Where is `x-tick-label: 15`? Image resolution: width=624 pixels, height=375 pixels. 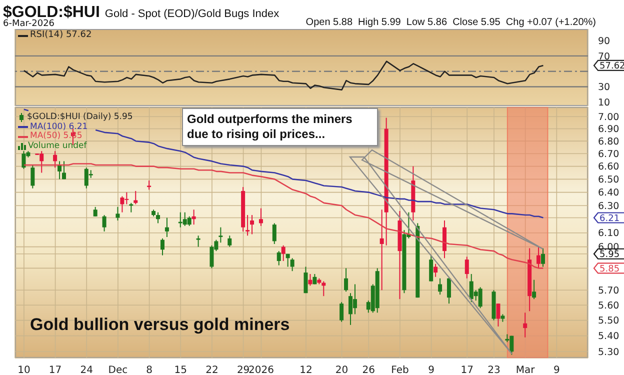
x-tick-label: 15 is located at coordinates (180, 370).